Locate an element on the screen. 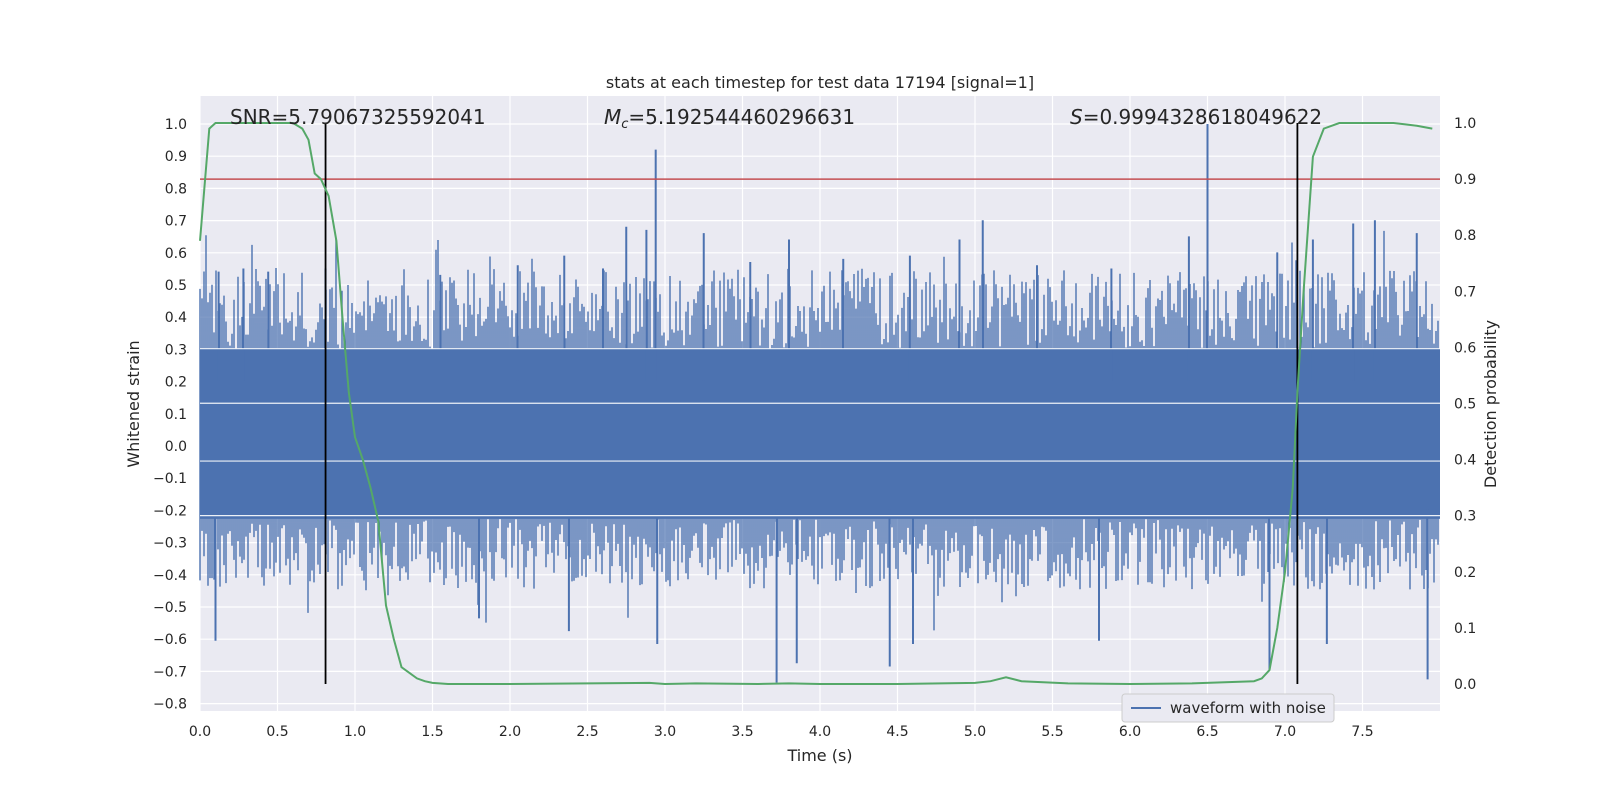 The height and width of the screenshot is (800, 1600). y2-tick-label: 0.5 is located at coordinates (1465, 405).